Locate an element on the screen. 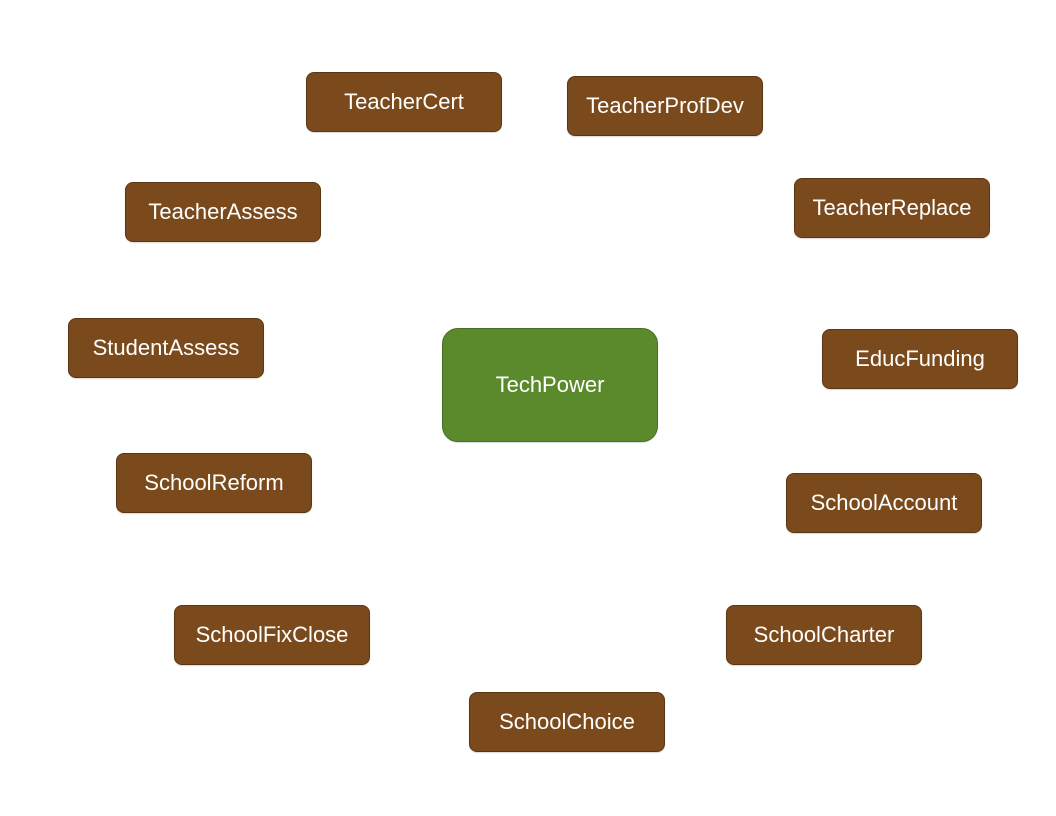 This screenshot has height=816, width=1056. node-label: TeacherProfDev is located at coordinates (665, 105).